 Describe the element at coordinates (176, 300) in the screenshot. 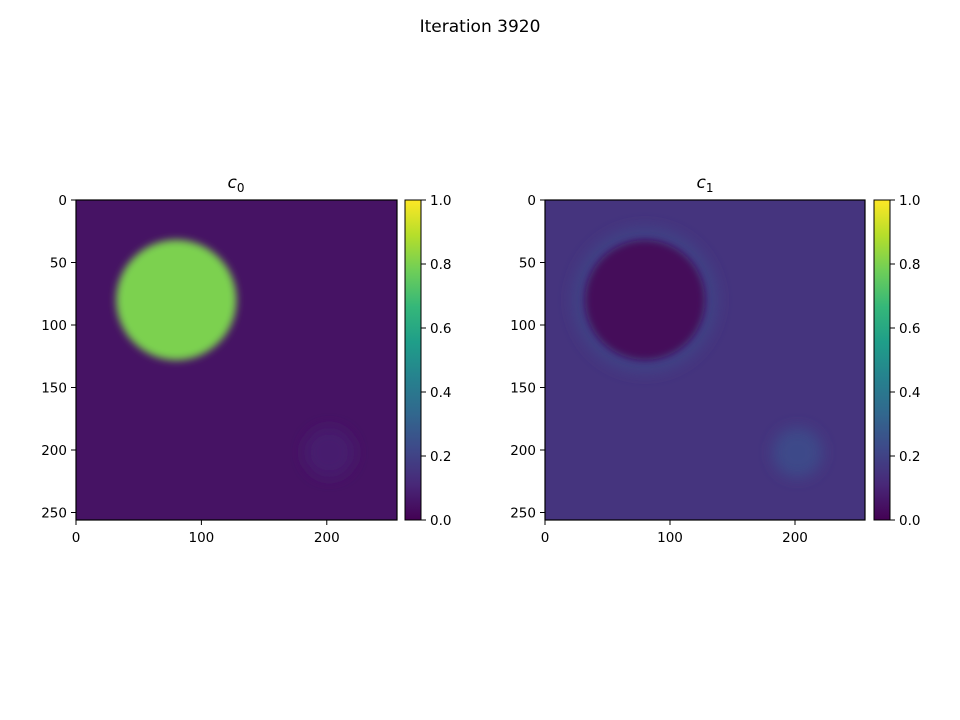

I see `large-disk-c0` at that location.